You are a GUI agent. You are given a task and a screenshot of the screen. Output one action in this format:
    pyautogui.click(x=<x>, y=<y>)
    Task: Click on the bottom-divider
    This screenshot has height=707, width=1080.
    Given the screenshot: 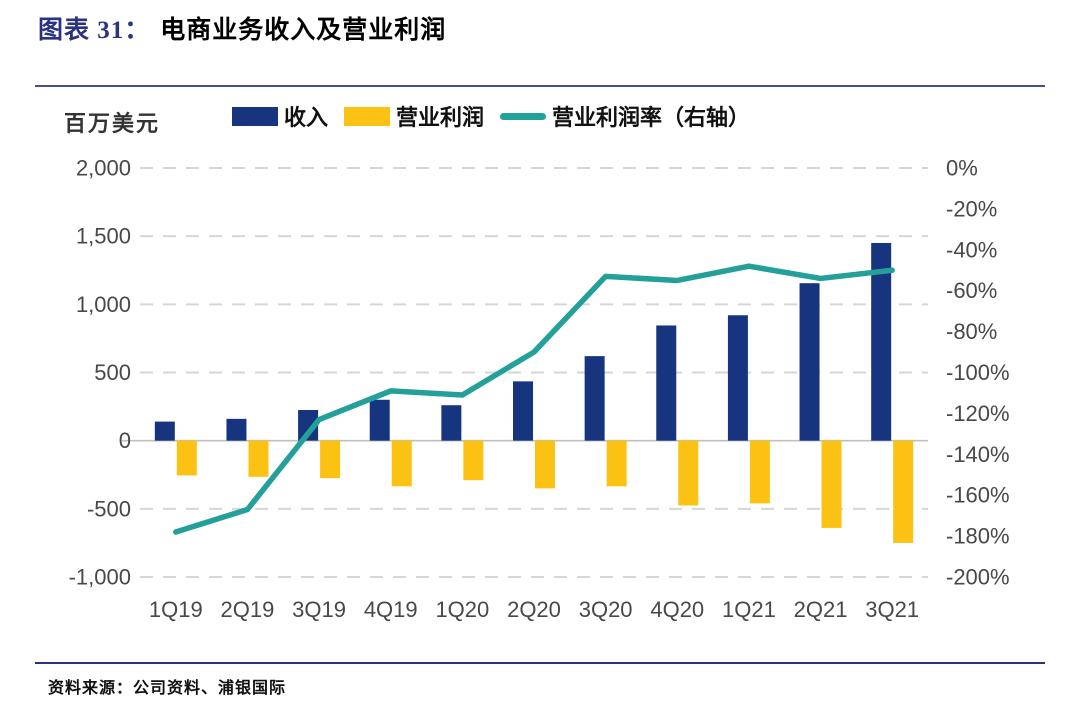 What is the action you would take?
    pyautogui.click(x=540, y=663)
    